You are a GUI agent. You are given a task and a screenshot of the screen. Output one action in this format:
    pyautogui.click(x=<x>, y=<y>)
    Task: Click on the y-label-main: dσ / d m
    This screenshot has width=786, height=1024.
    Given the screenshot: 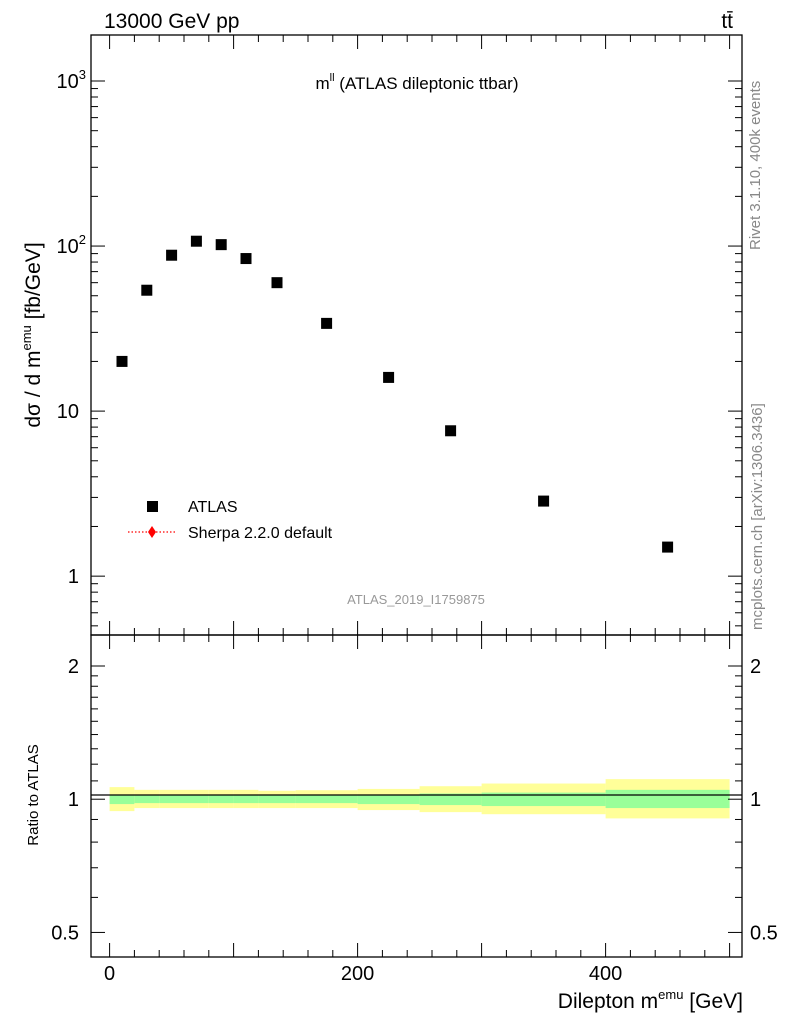 What is the action you would take?
    pyautogui.click(x=33, y=389)
    